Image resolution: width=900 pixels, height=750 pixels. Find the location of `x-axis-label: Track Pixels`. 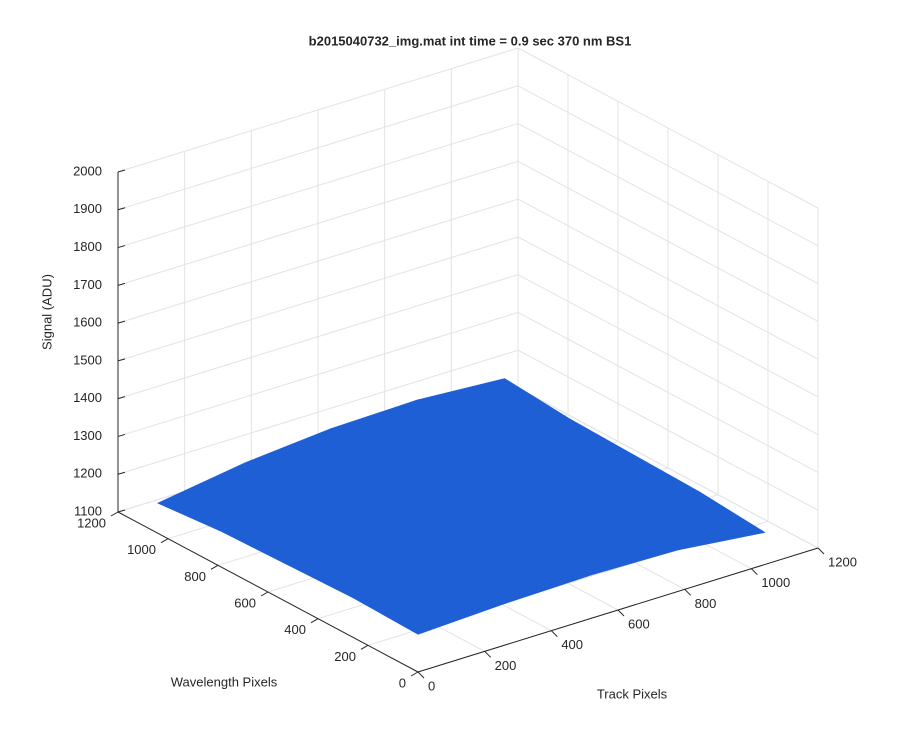

x-axis-label: Track Pixels is located at coordinates (632, 693).